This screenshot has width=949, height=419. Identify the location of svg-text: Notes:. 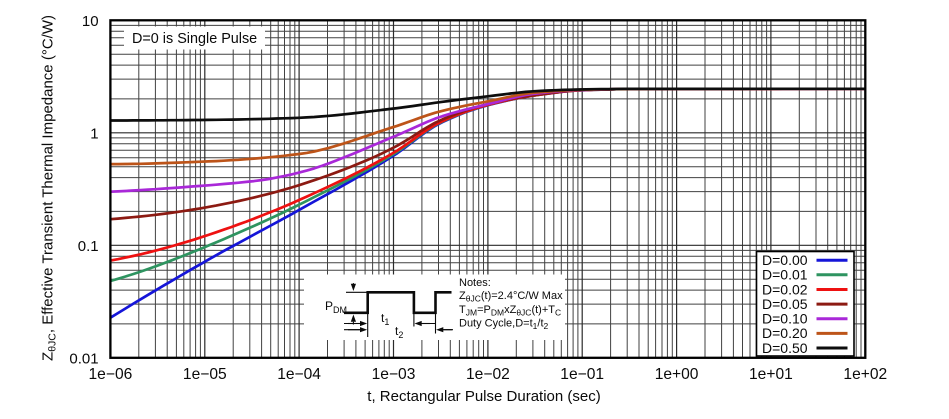
(475, 283).